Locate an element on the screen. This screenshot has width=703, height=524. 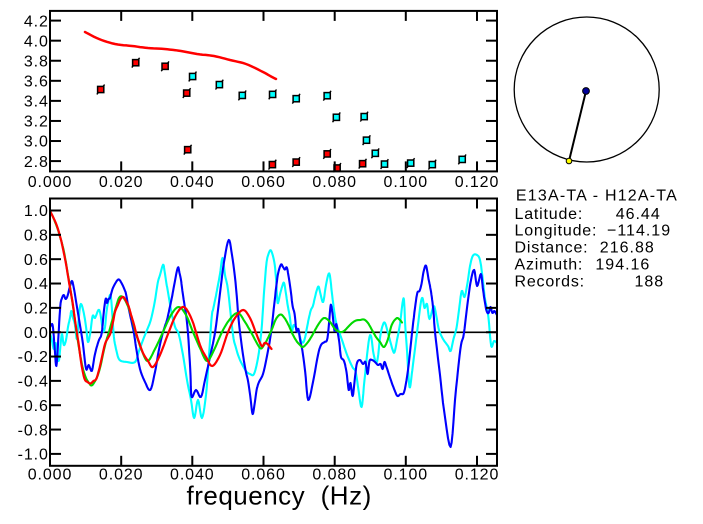
svg-text: Azimuth: is located at coordinates (549, 265).